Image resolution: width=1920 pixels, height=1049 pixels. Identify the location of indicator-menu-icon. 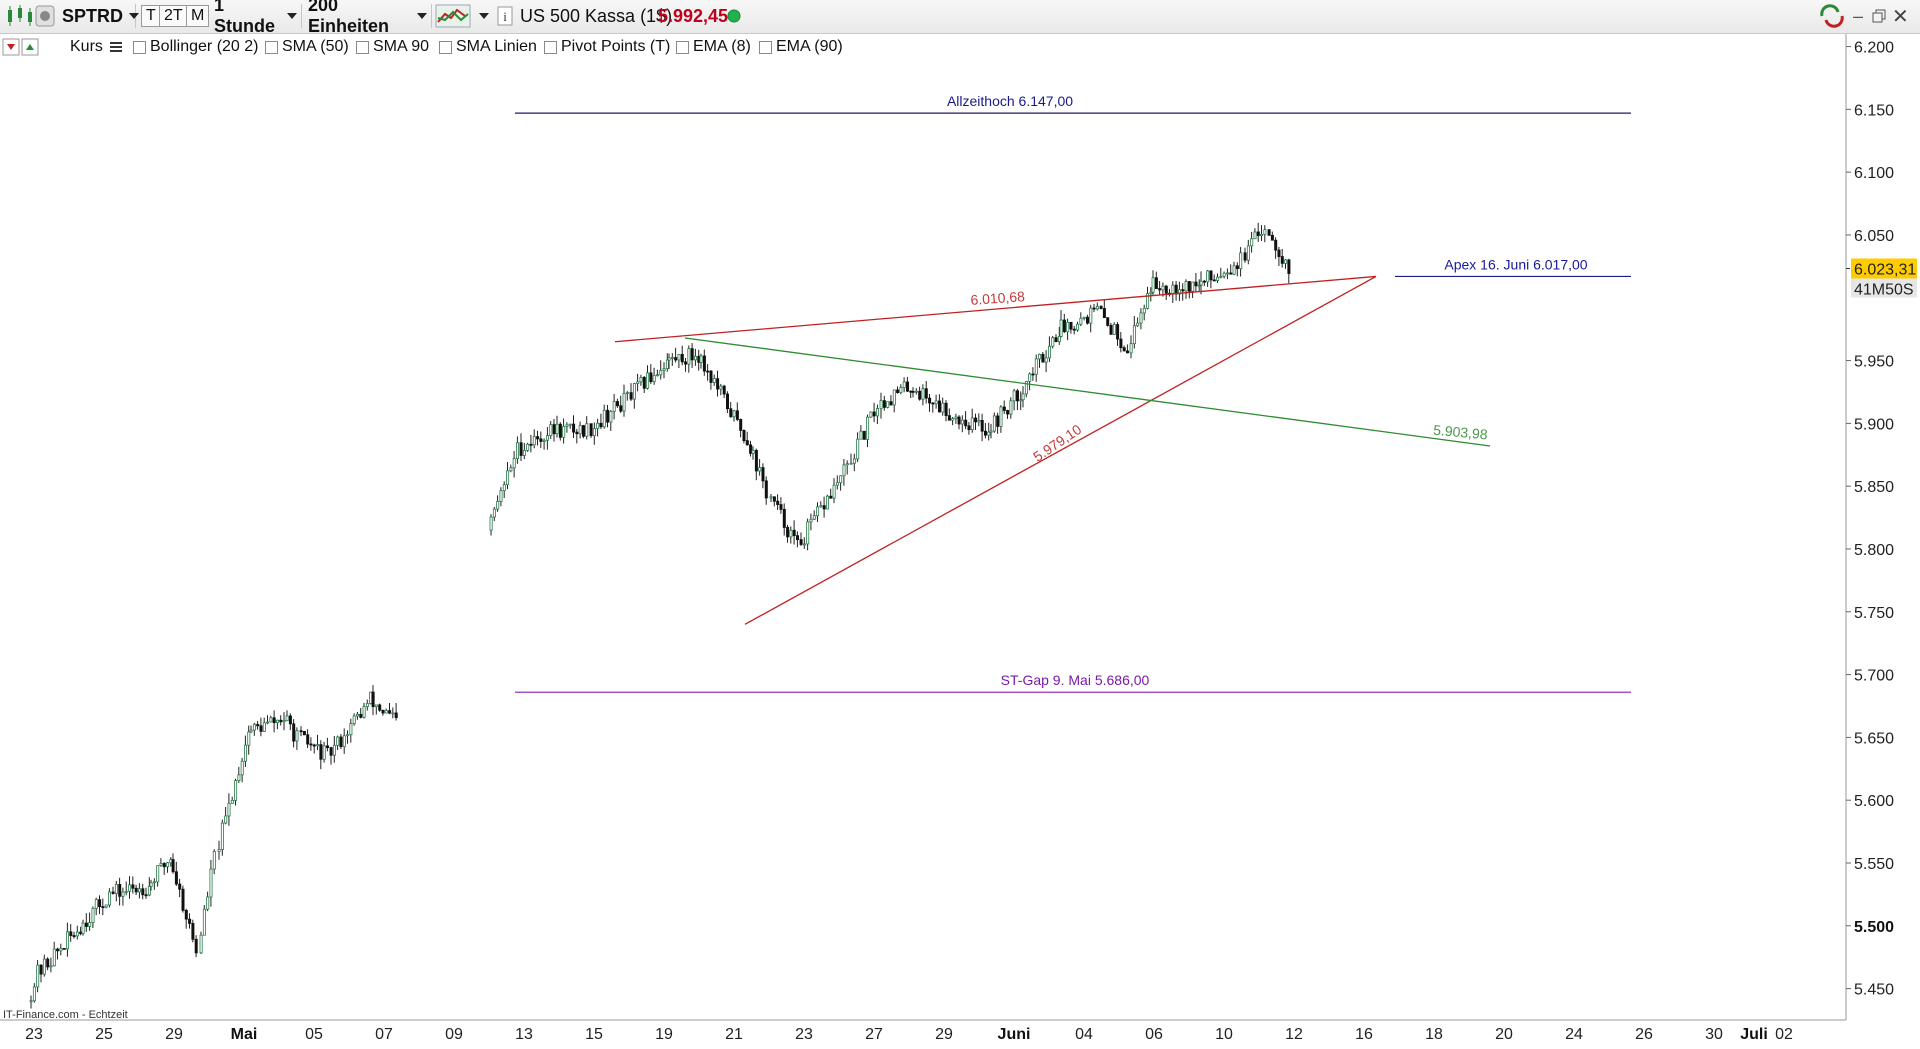
(453, 16).